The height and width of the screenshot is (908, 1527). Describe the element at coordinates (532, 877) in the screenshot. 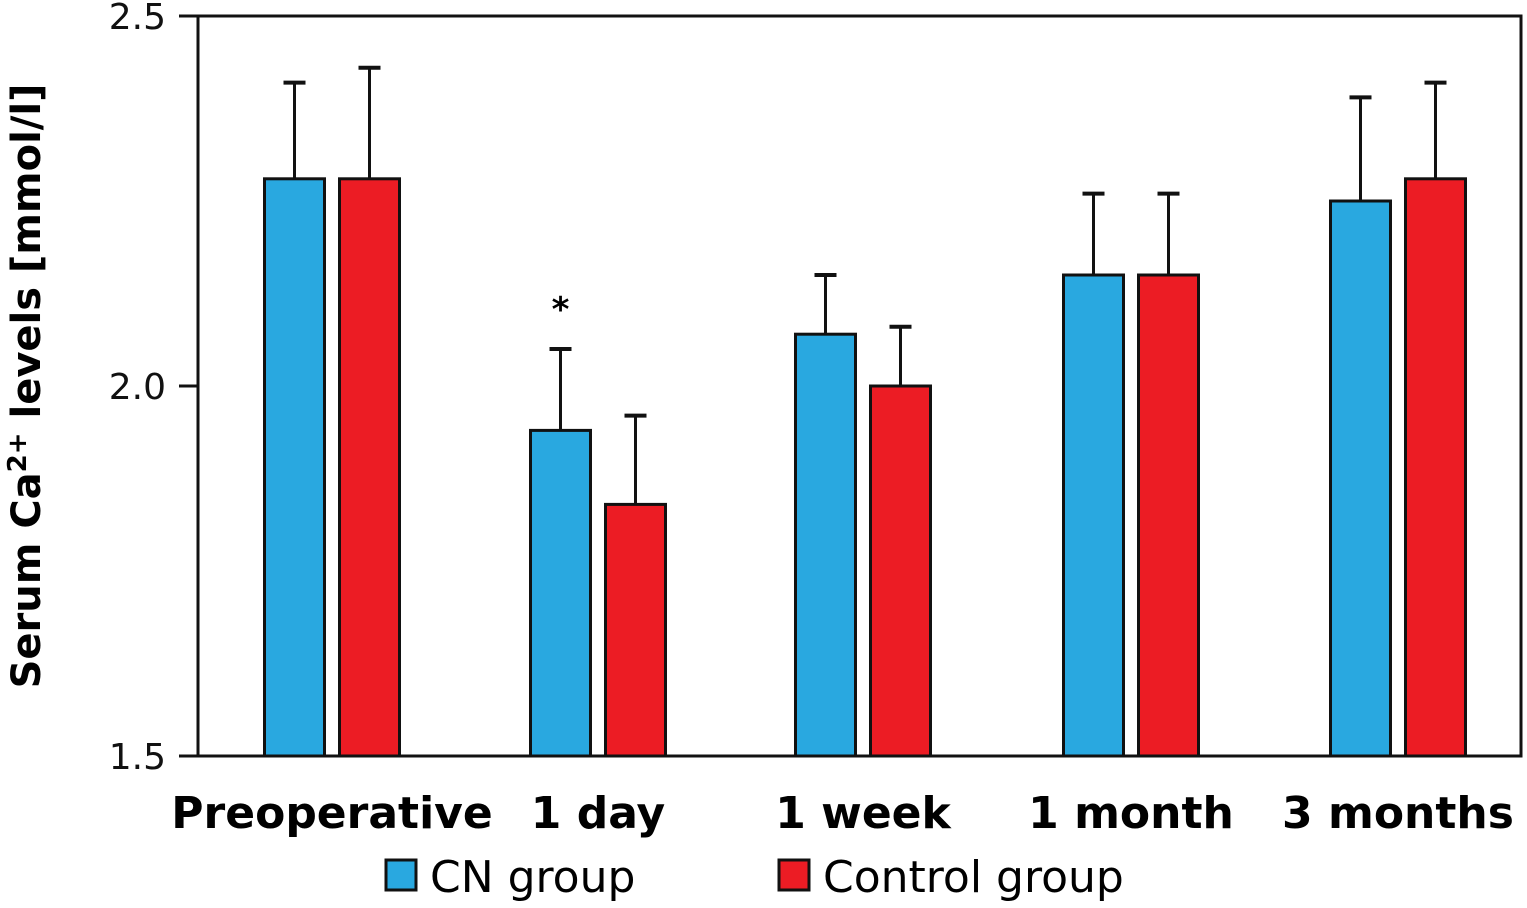

I see `legend-label: CN group` at that location.